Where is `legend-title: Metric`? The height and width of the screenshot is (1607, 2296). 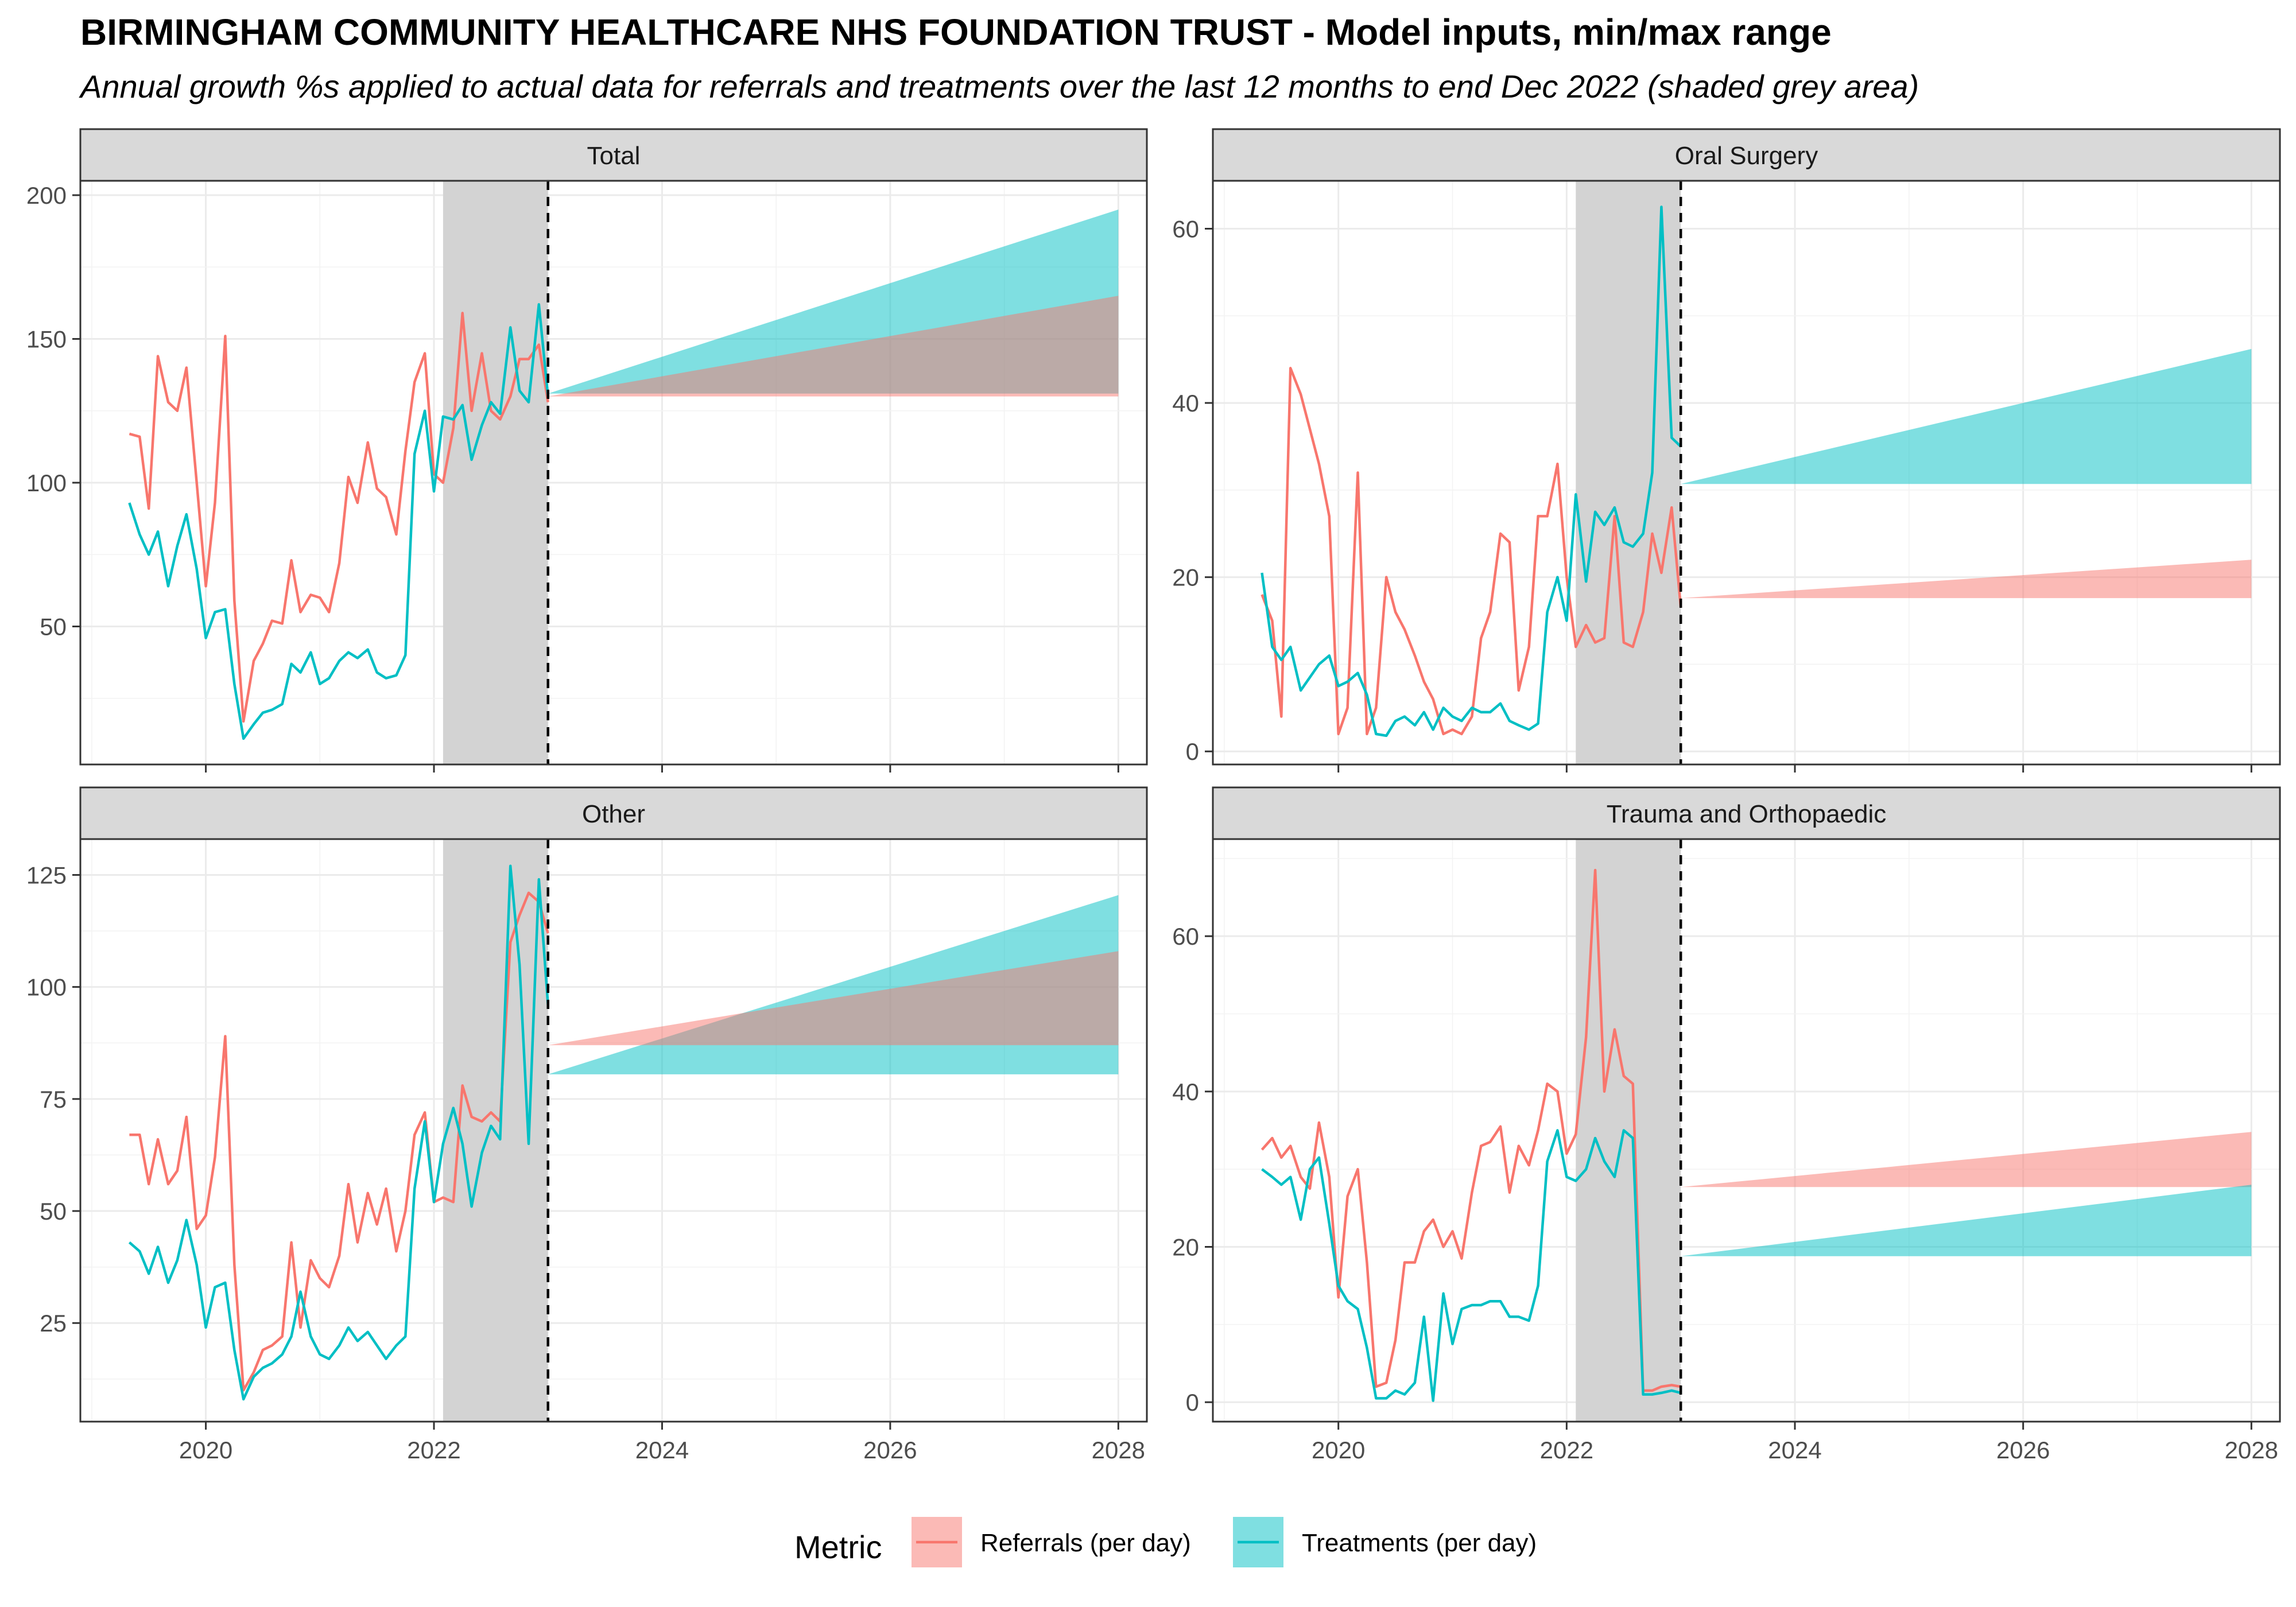
legend-title: Metric is located at coordinates (838, 1547).